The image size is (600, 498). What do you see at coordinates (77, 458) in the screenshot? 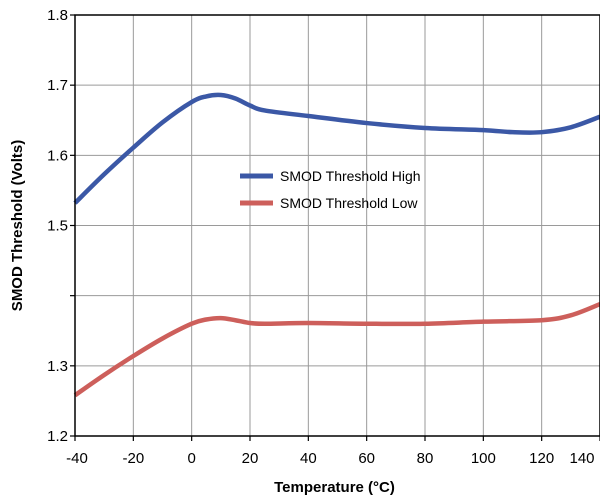
I see `x-tick-label: -40` at bounding box center [77, 458].